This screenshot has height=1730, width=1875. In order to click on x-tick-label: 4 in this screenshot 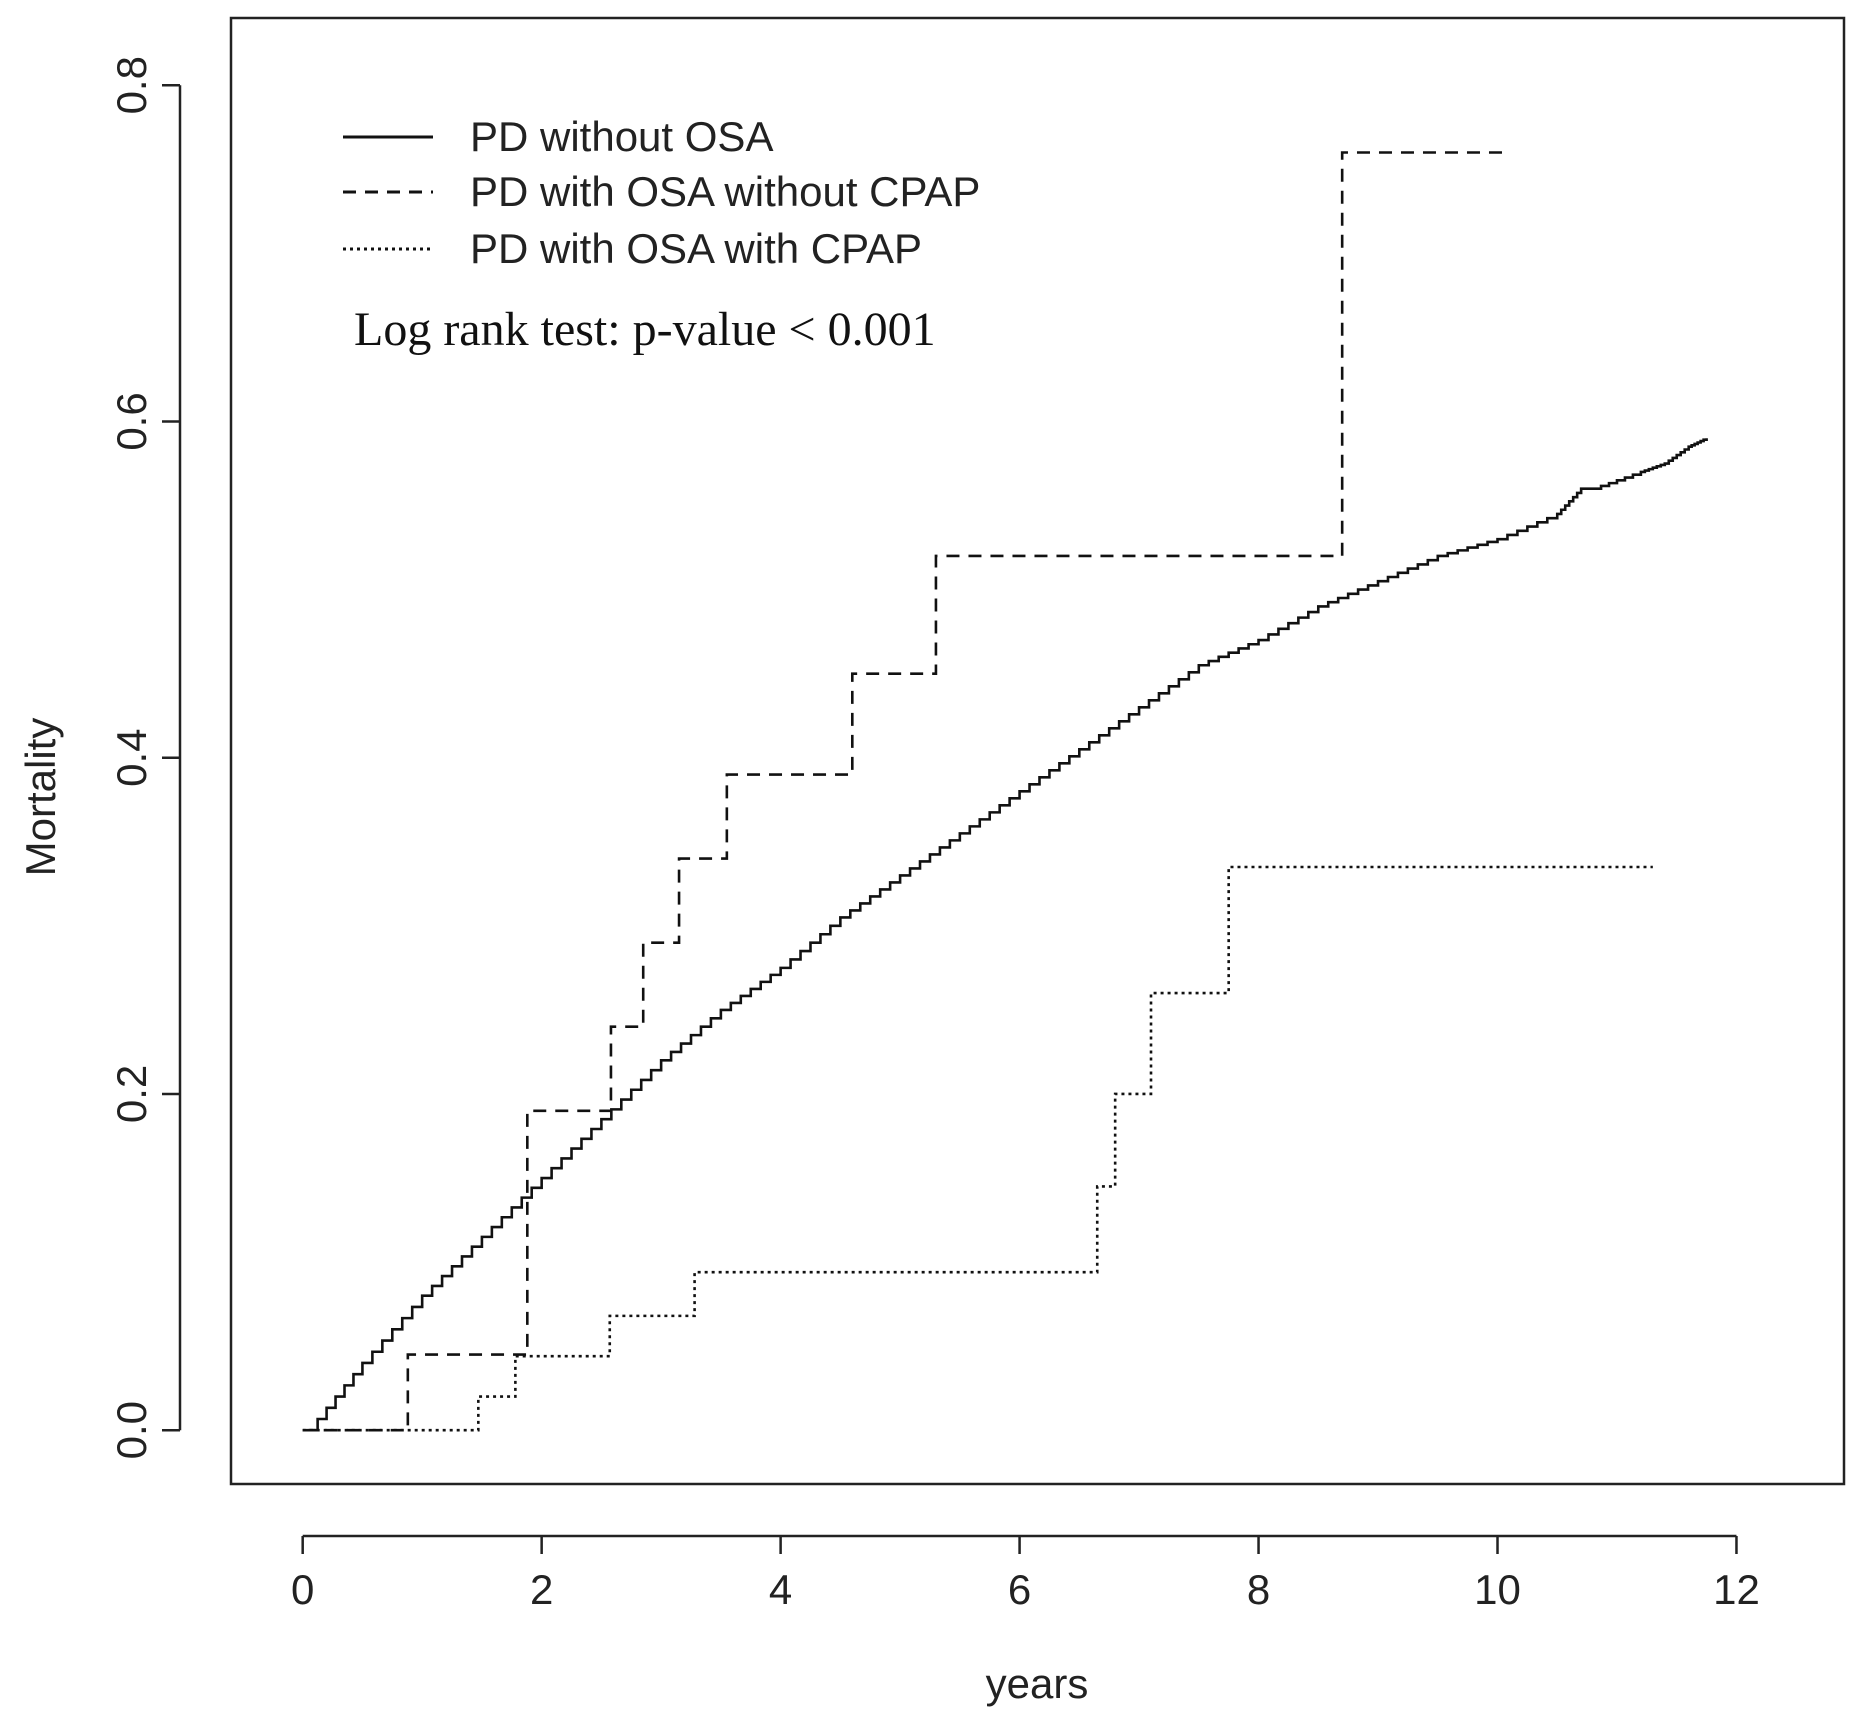, I will do `click(780, 1589)`.